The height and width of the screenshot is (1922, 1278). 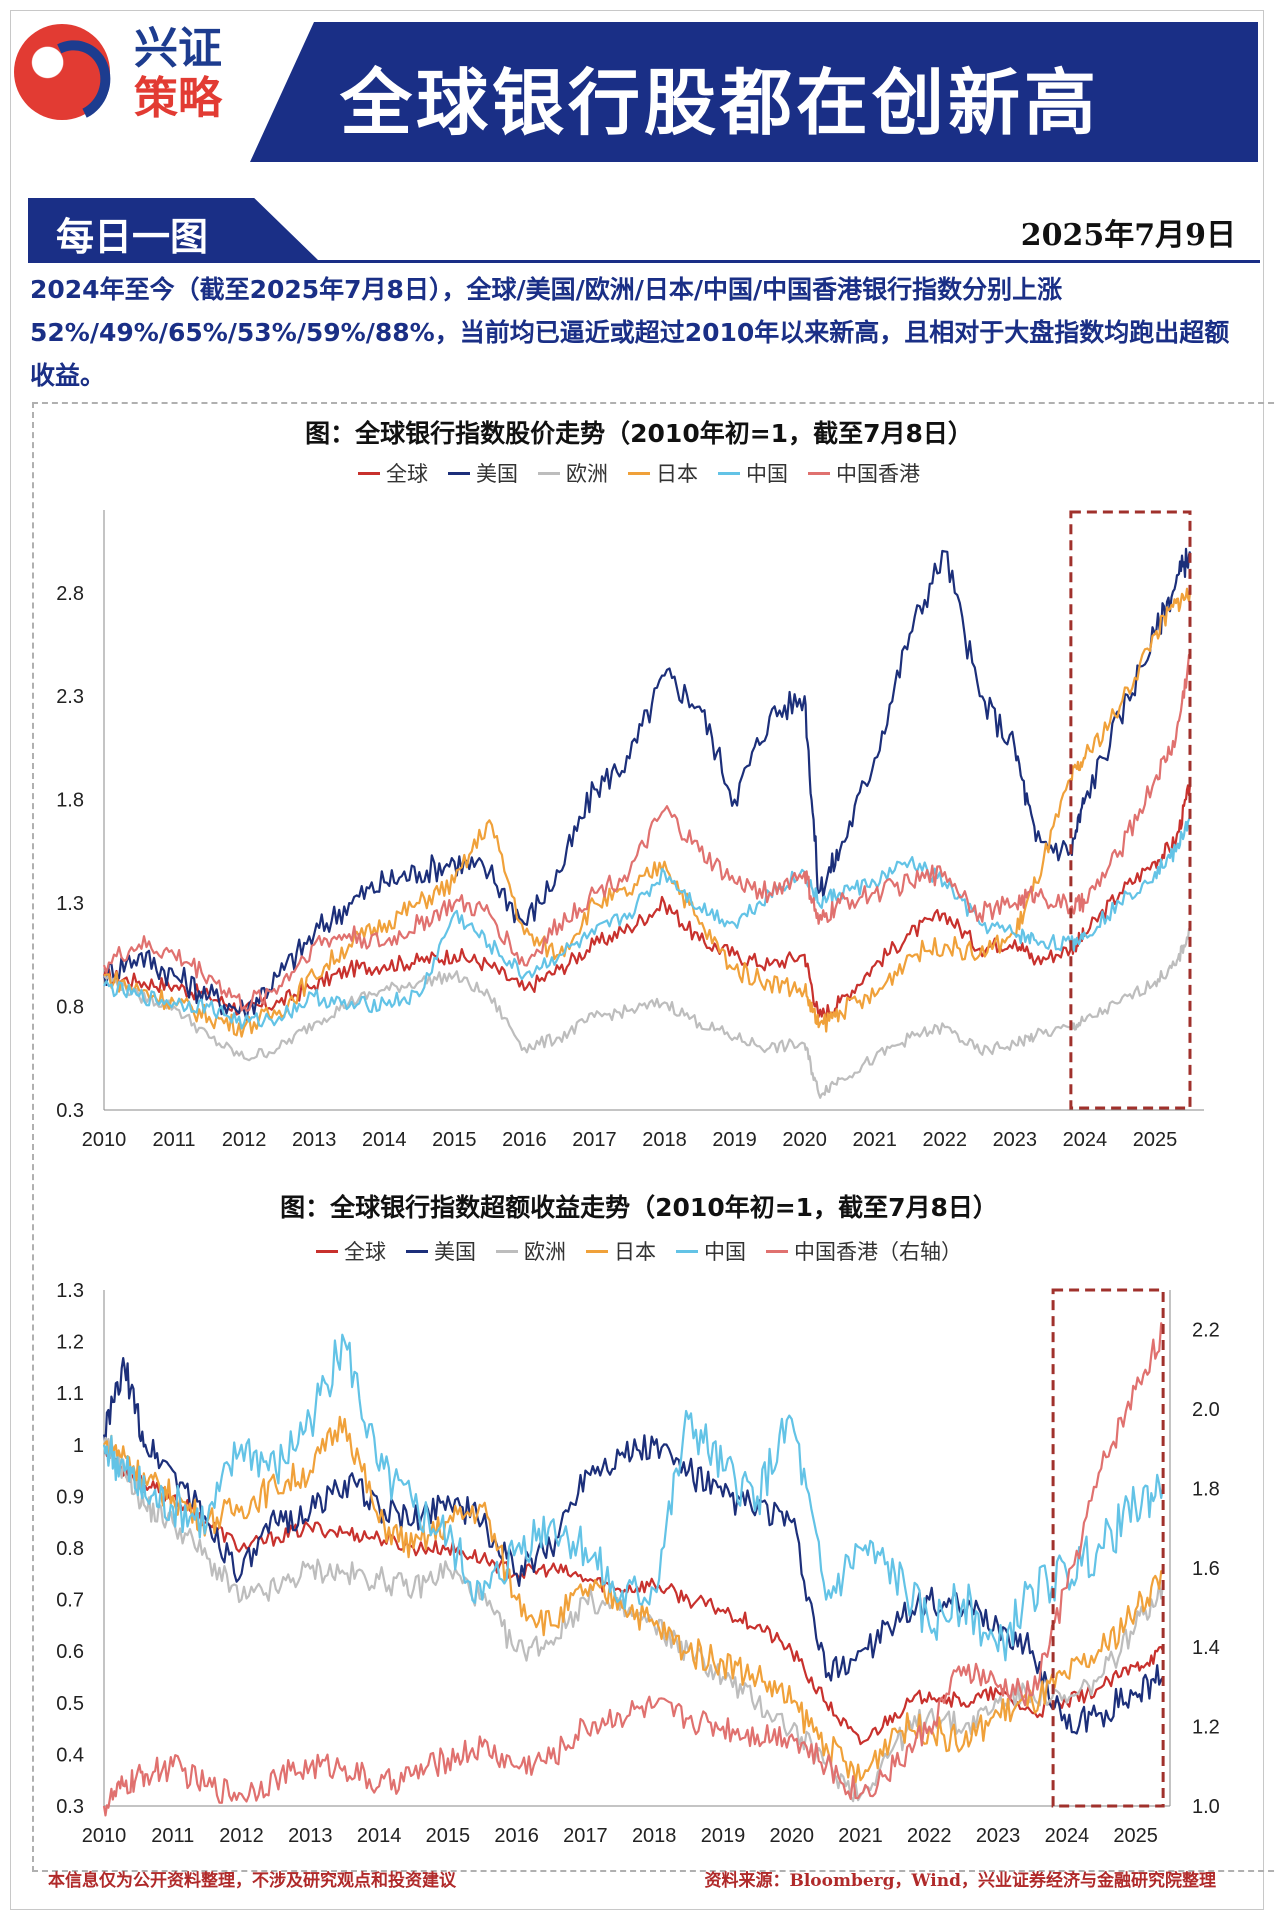 What do you see at coordinates (62, 72) in the screenshot?
I see `logo-icon` at bounding box center [62, 72].